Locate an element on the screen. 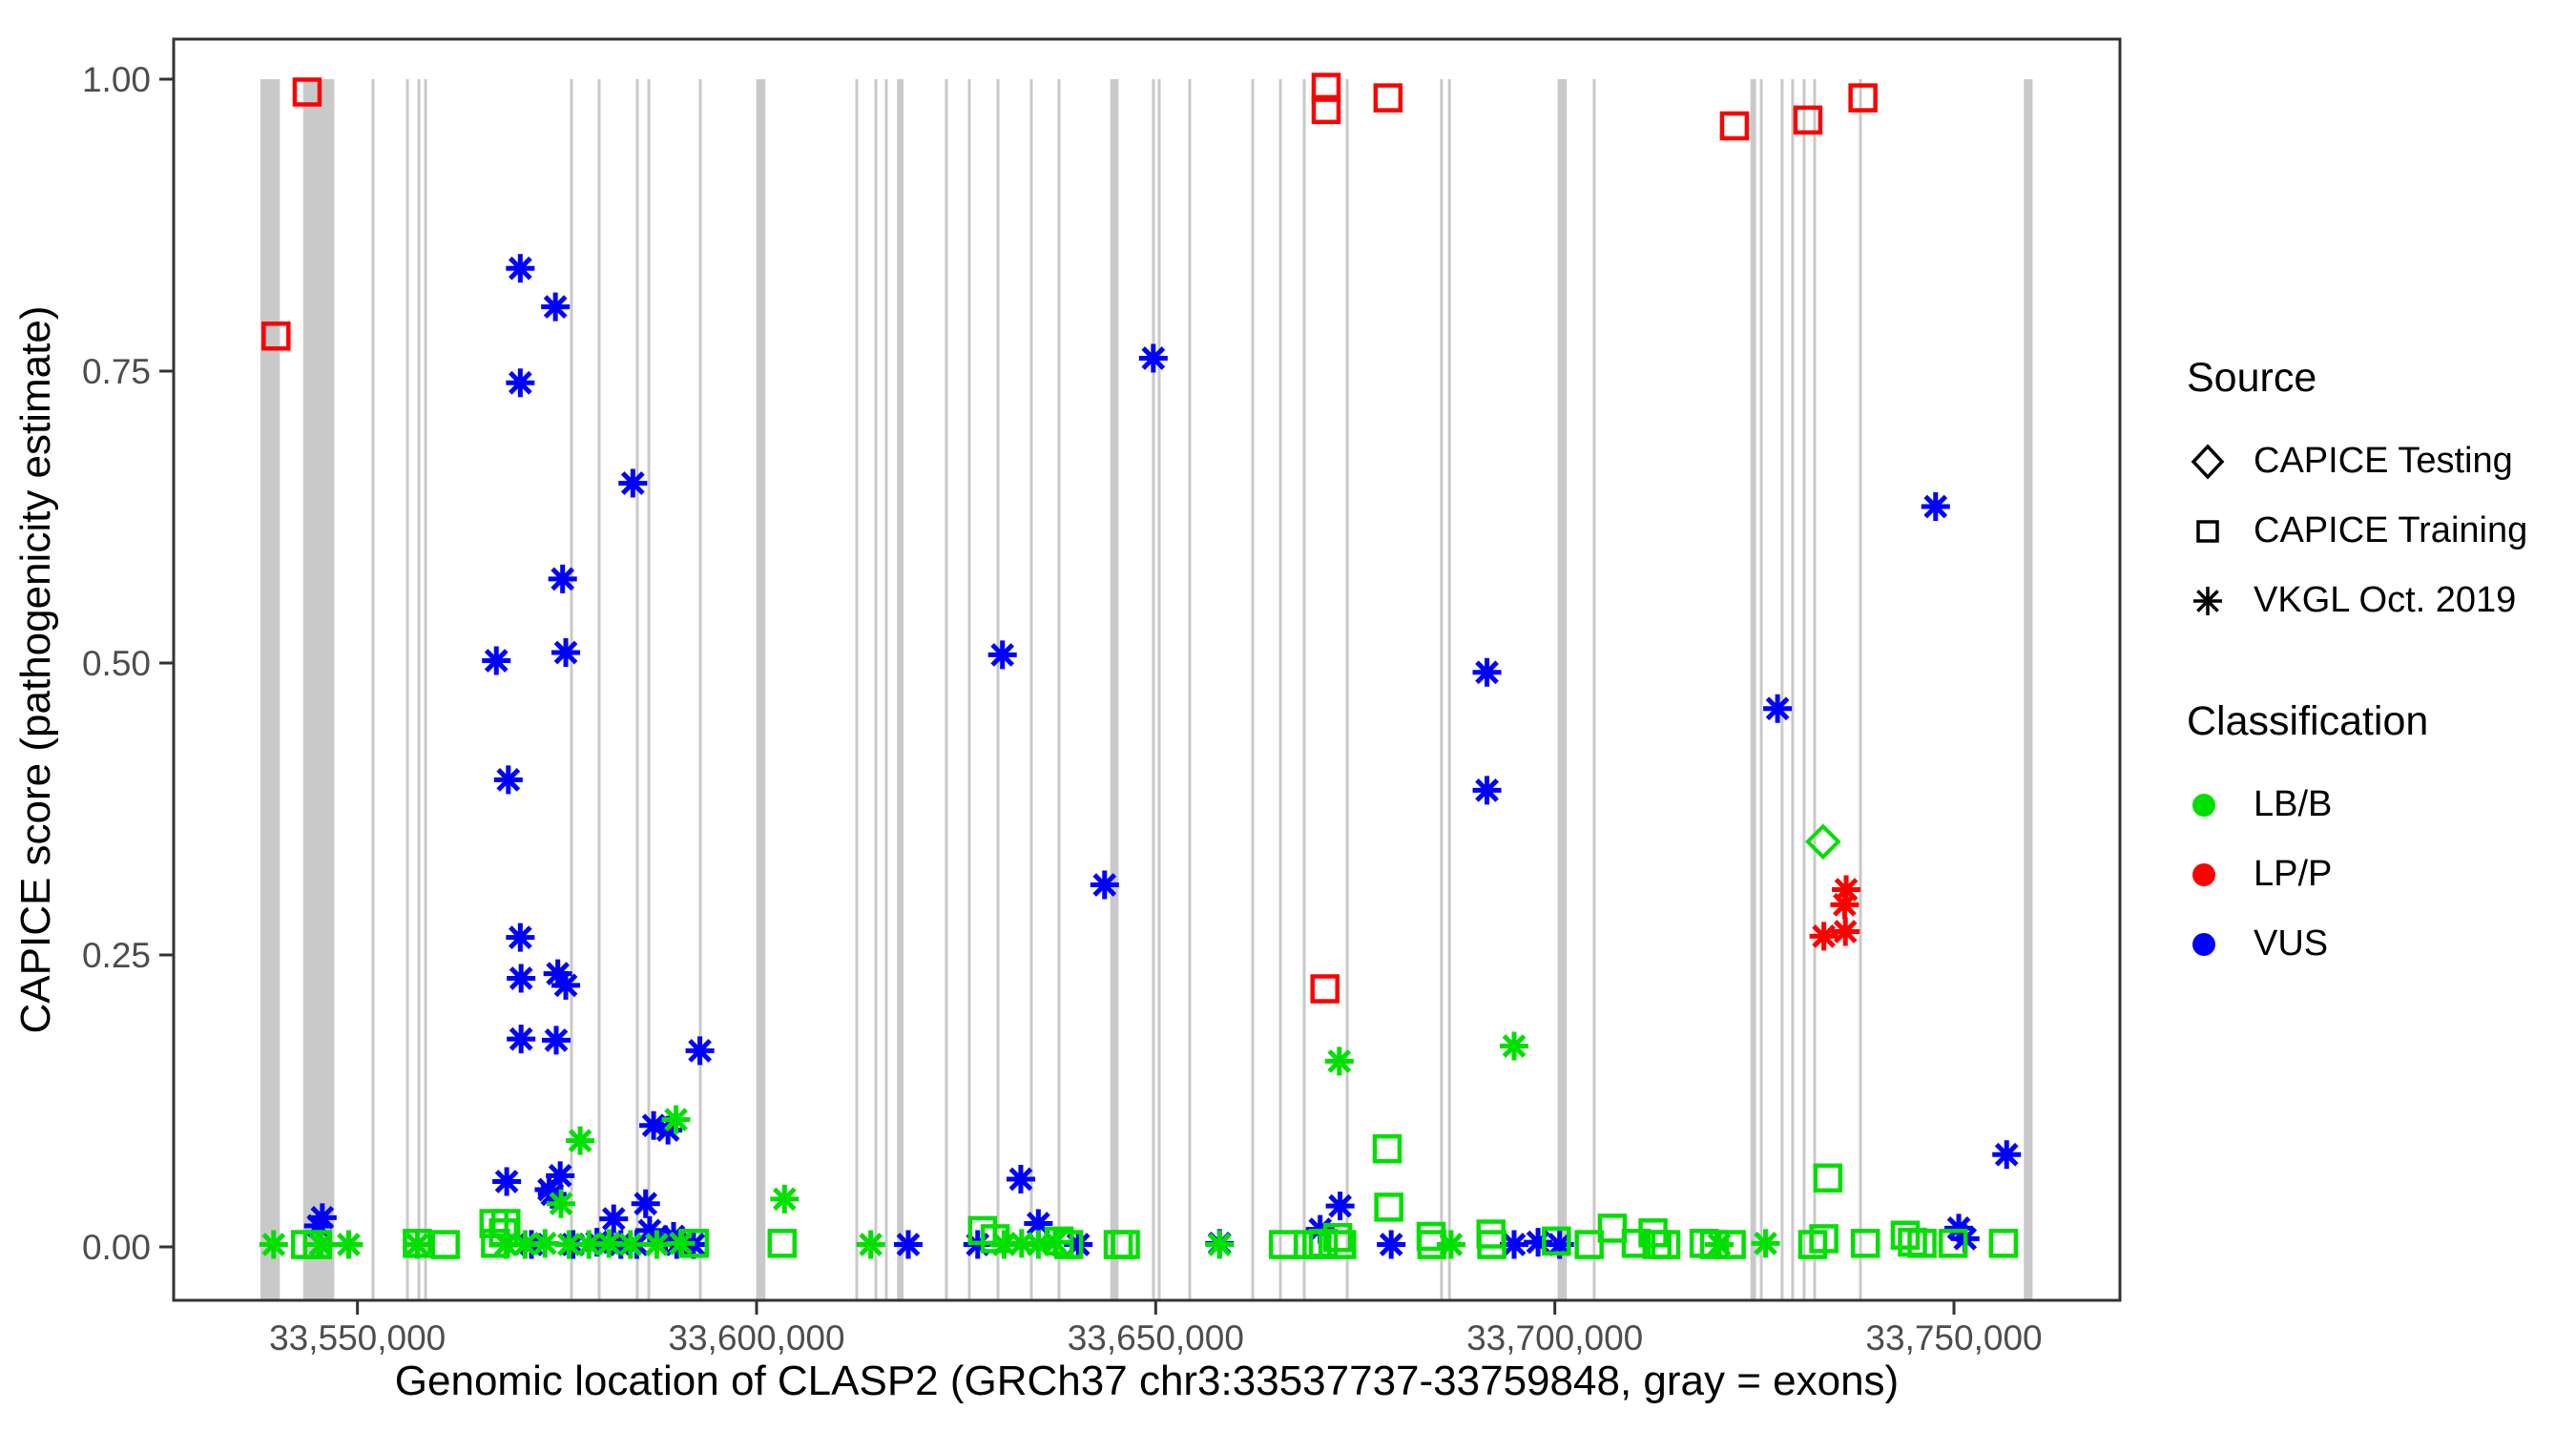  legend-label: CAPICE Training is located at coordinates (2391, 530).